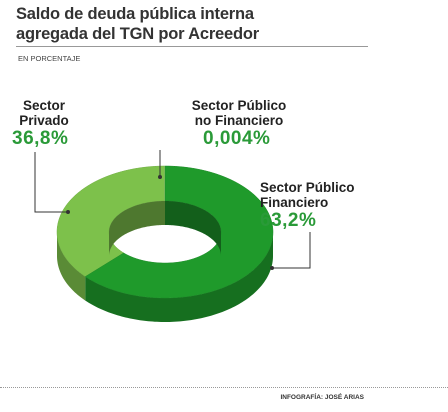  I want to click on title-rule, so click(192, 46).